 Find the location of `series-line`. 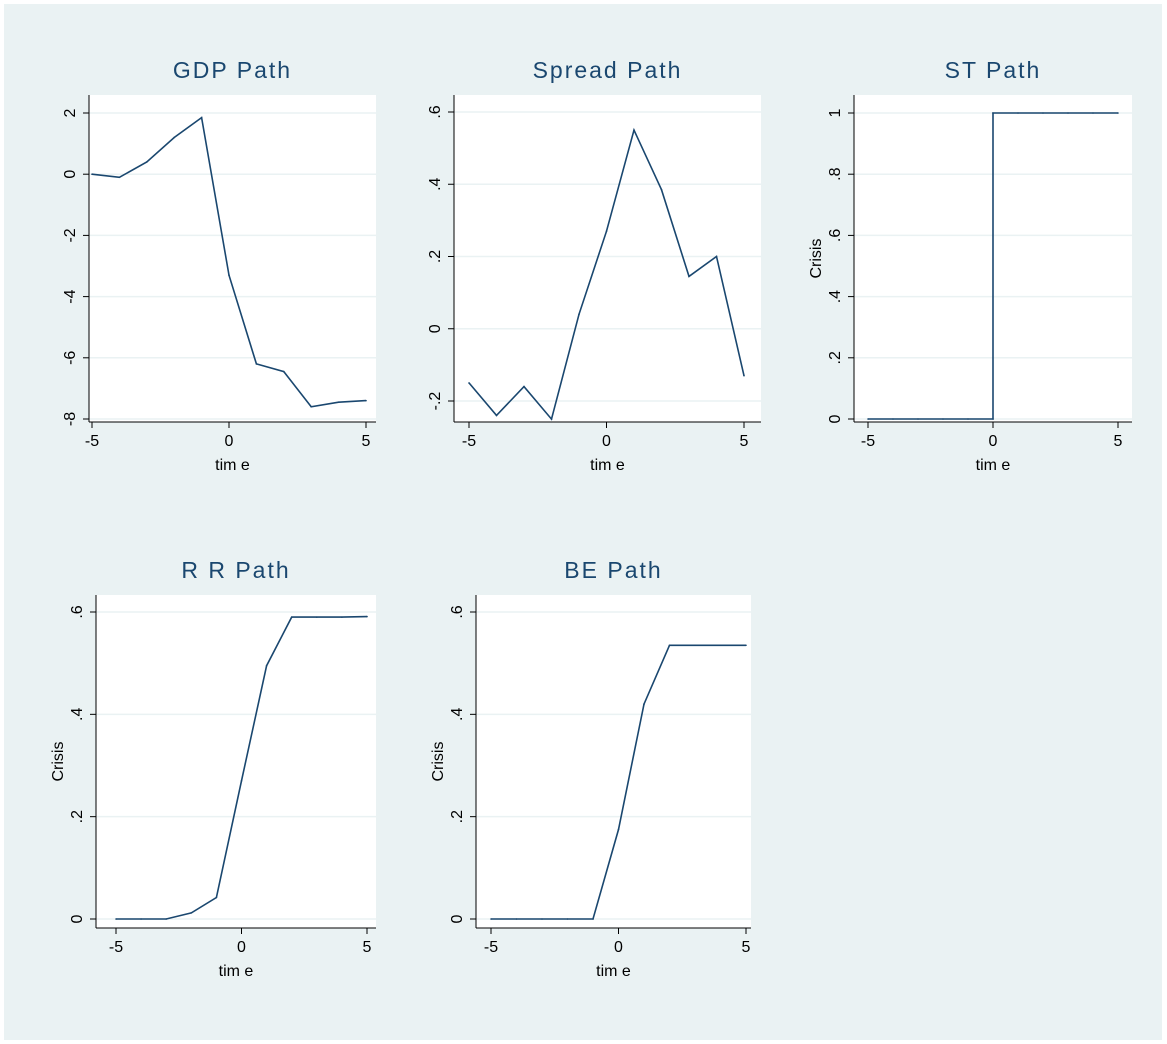

series-line is located at coordinates (993, 266).